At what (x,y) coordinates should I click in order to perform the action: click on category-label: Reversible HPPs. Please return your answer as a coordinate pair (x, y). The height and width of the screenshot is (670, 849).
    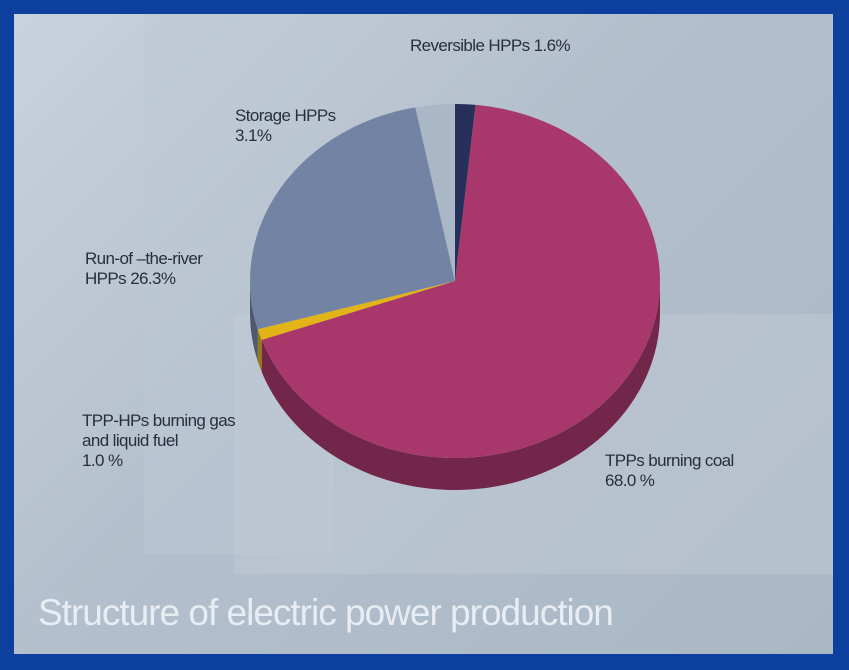
    Looking at the image, I should click on (470, 45).